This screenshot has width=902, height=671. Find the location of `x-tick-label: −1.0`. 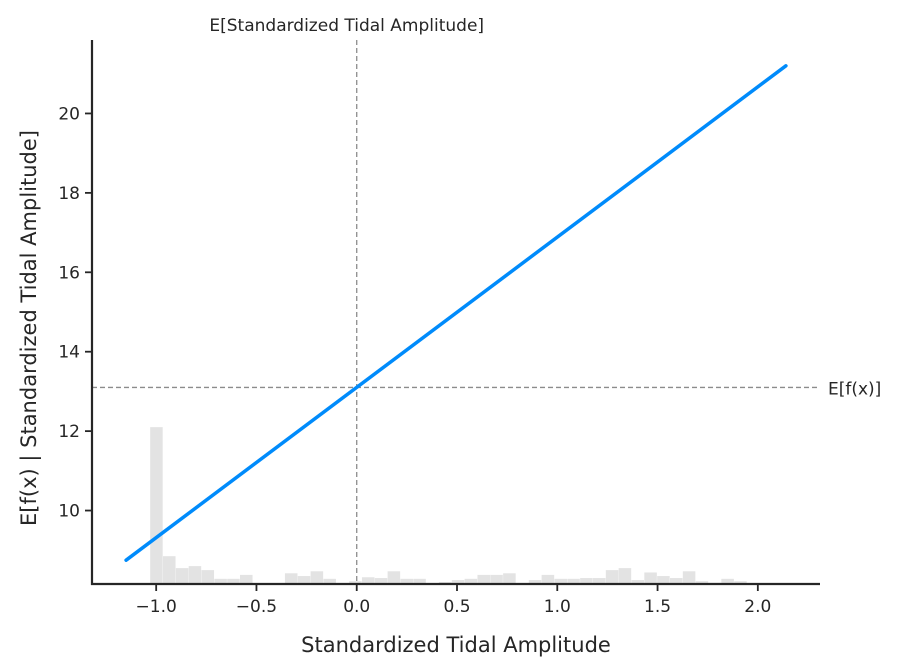

x-tick-label: −1.0 is located at coordinates (156, 607).